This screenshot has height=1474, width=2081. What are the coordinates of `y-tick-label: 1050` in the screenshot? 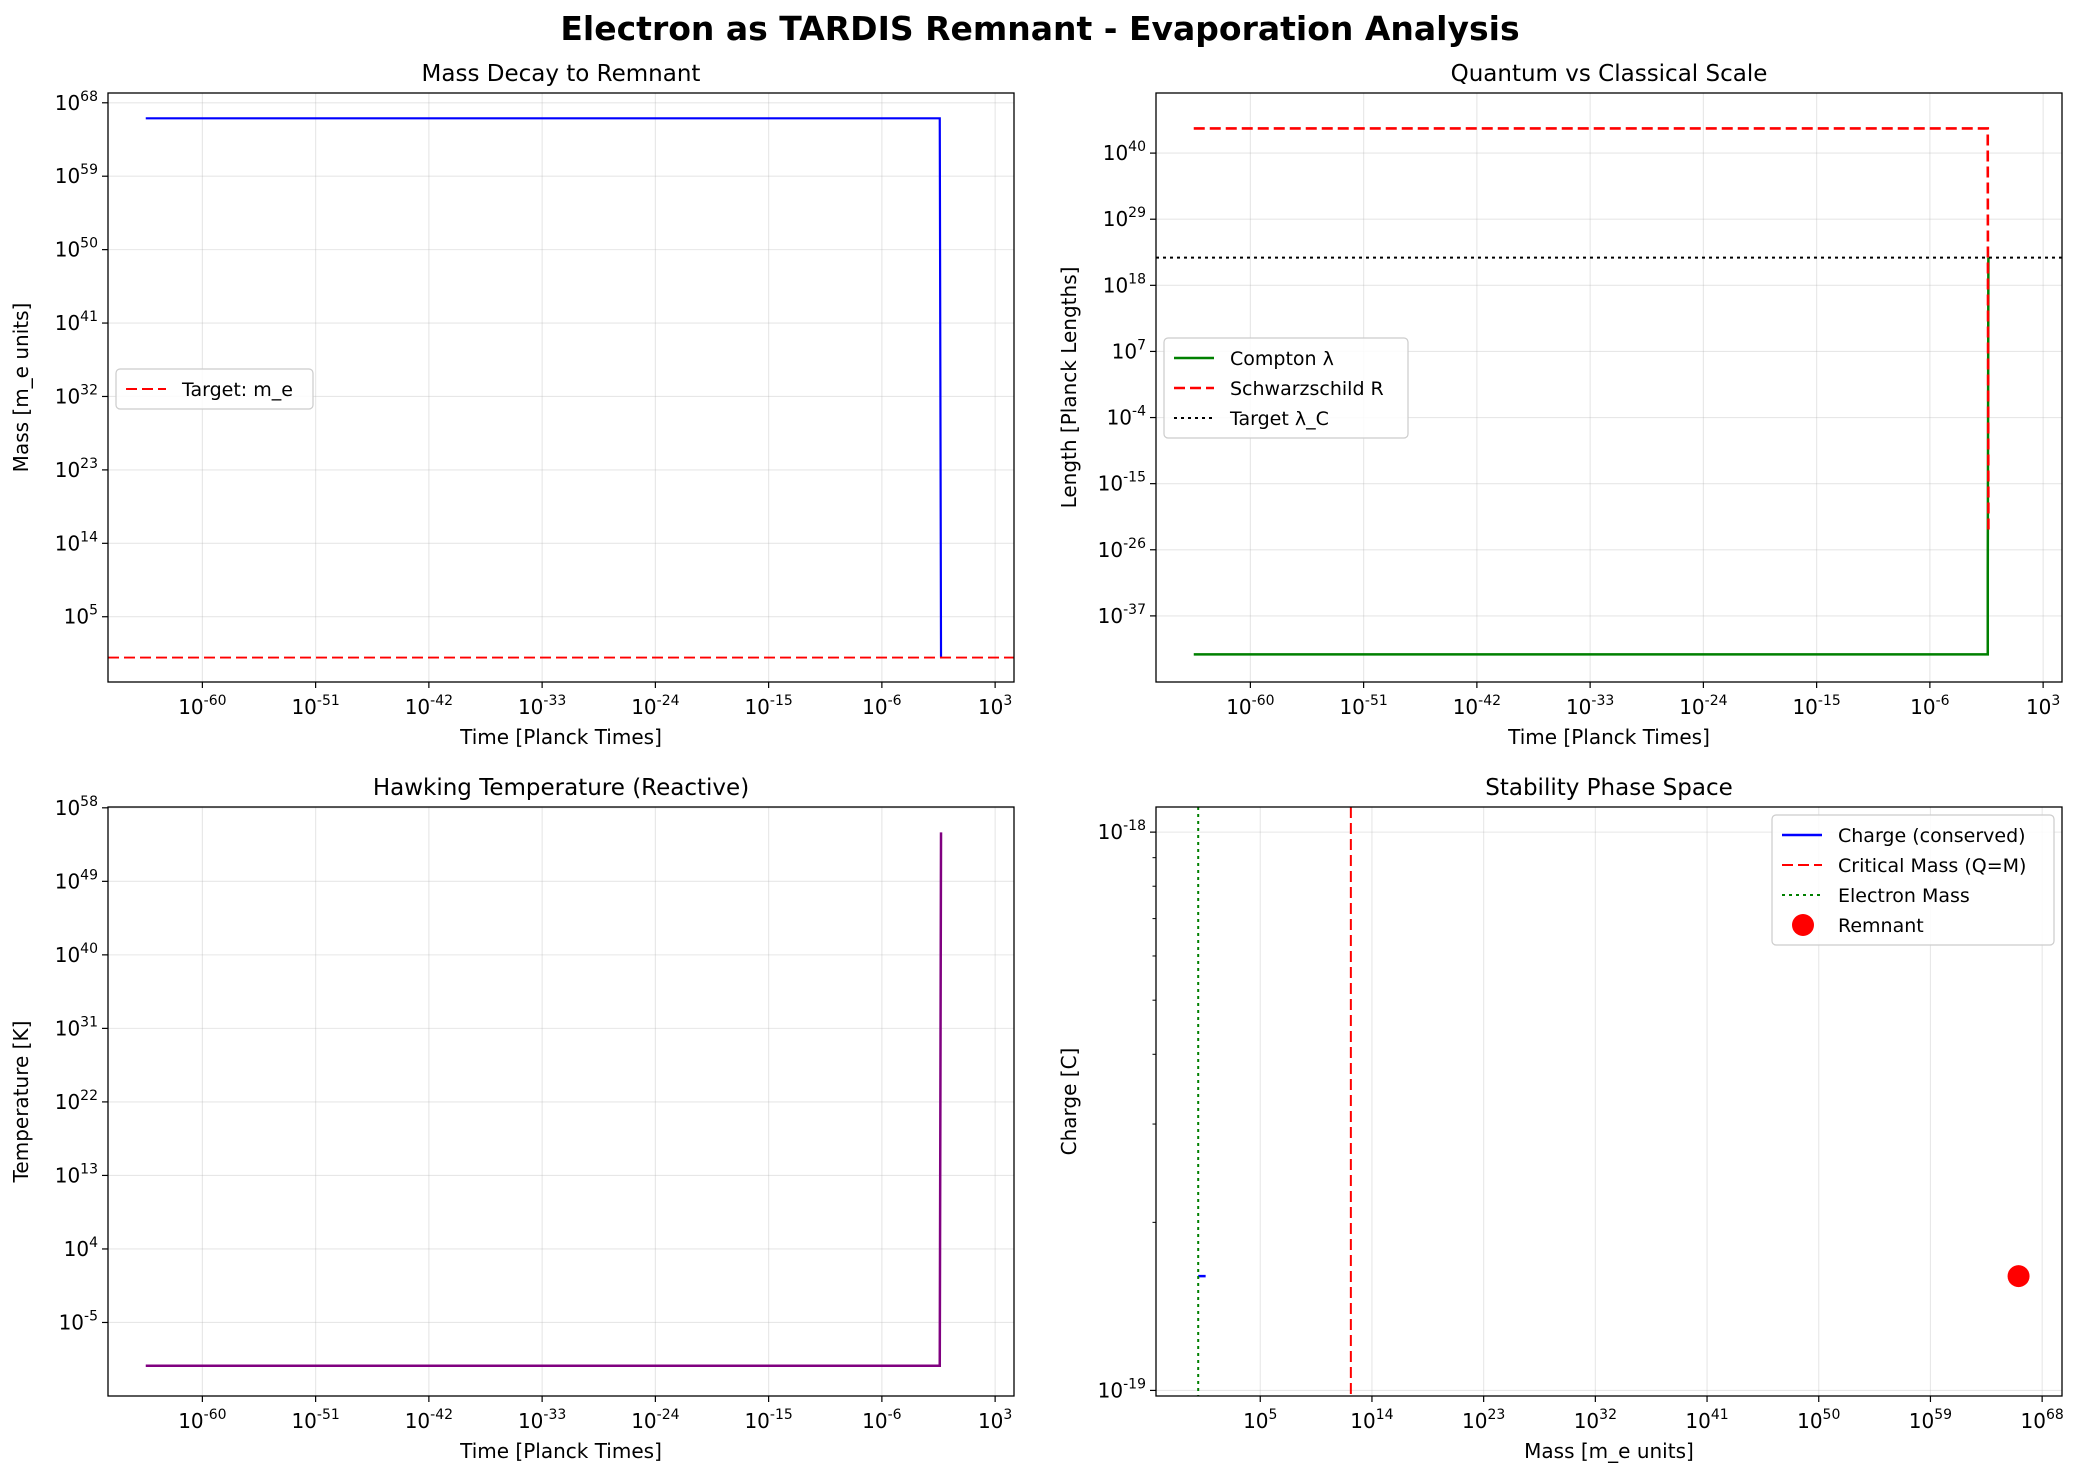 It's located at (76, 249).